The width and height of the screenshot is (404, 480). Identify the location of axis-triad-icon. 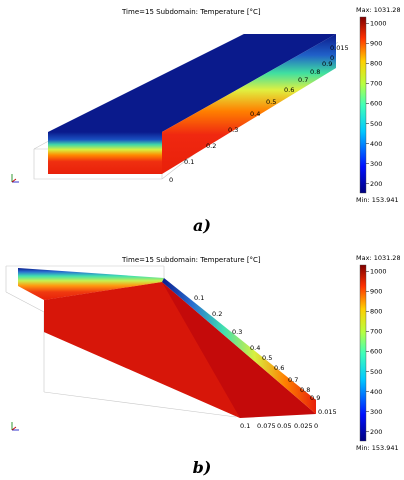
(15, 178).